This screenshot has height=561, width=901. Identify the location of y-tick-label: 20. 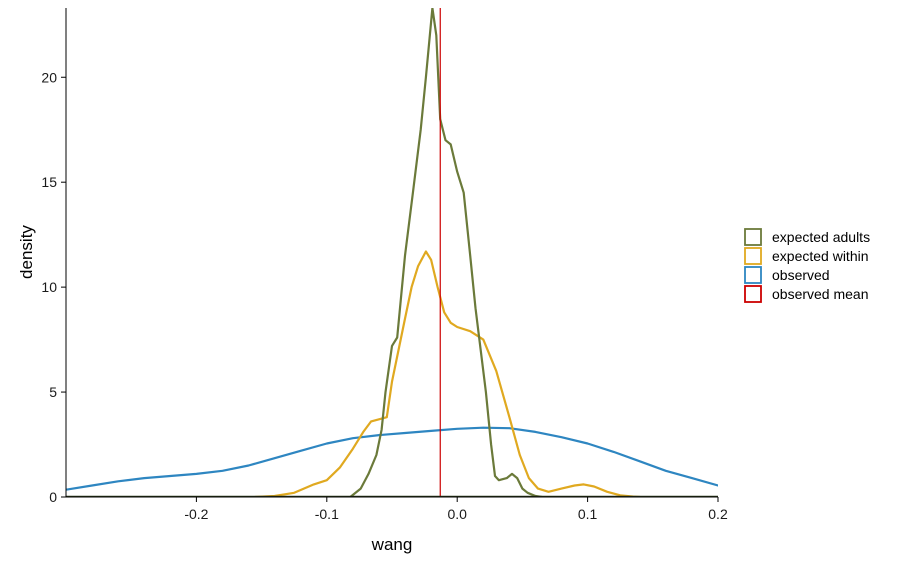
(49, 77).